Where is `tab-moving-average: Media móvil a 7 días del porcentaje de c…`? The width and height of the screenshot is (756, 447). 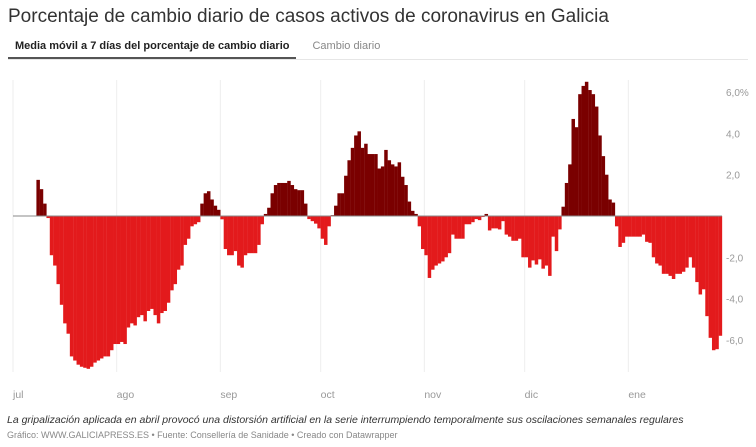 tab-moving-average: Media móvil a 7 días del porcentaje de c… is located at coordinates (152, 48).